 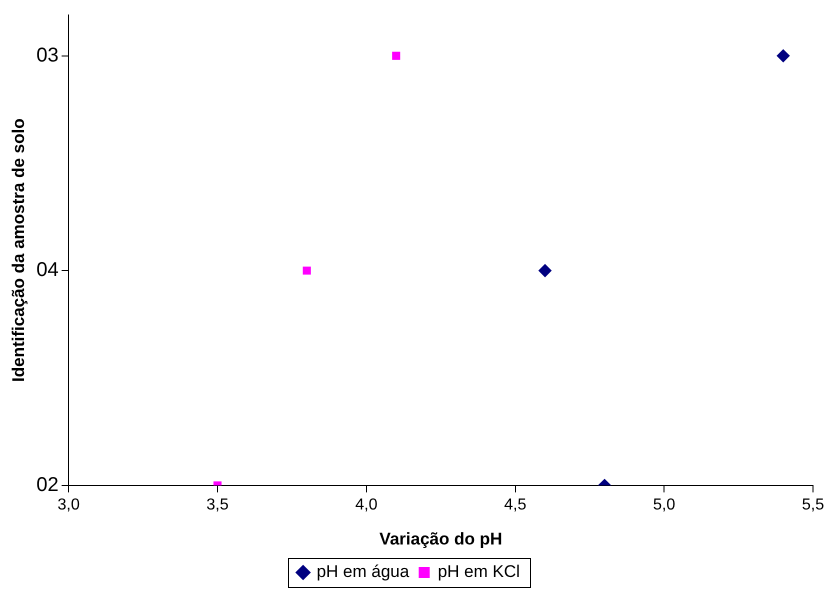 What do you see at coordinates (479, 572) in the screenshot?
I see `legend-label: pH em KCl` at bounding box center [479, 572].